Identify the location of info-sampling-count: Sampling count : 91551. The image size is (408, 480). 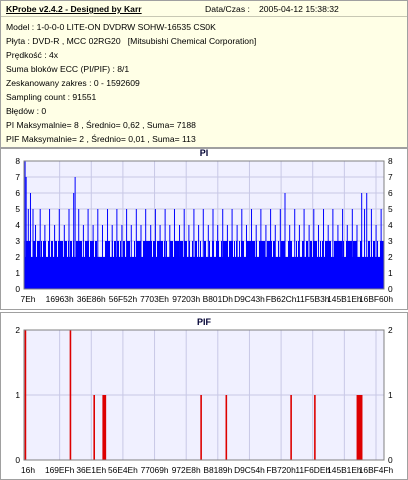
(51, 97).